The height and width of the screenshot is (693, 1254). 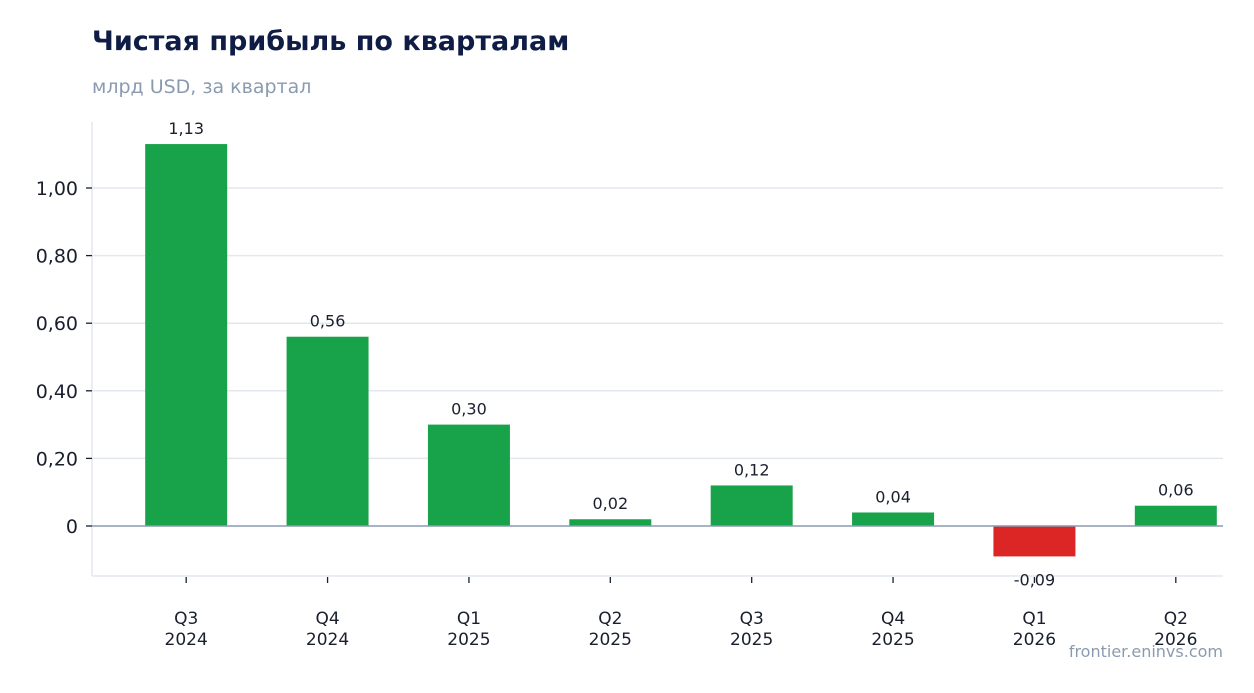 What do you see at coordinates (57, 459) in the screenshot?
I see `y-tick-label: 0,20` at bounding box center [57, 459].